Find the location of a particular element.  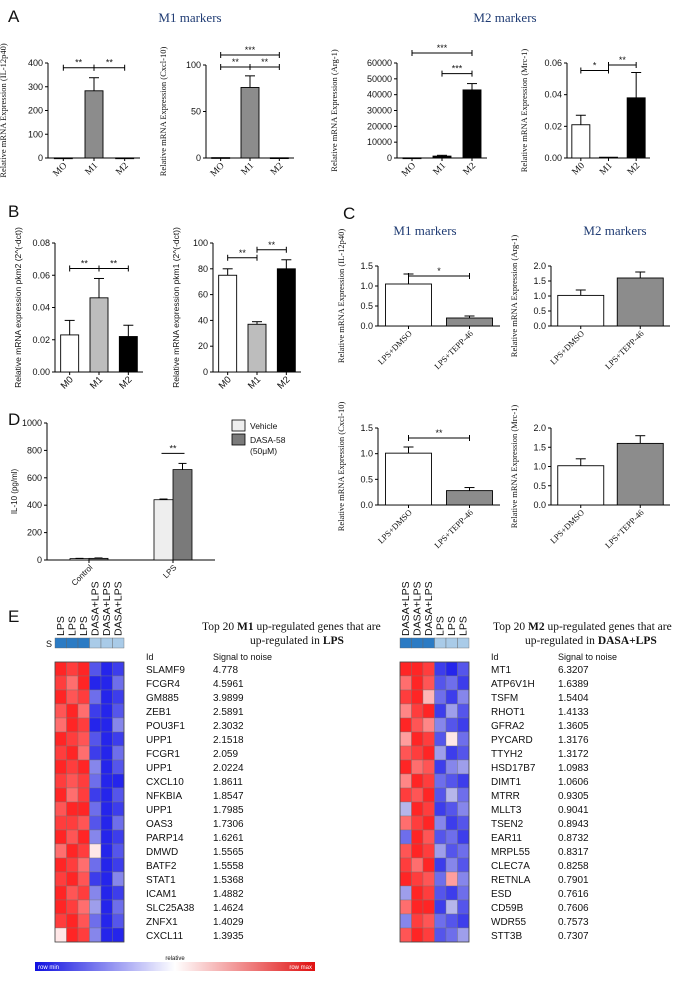

colorbar-label-min: row min is located at coordinates (48, 968).